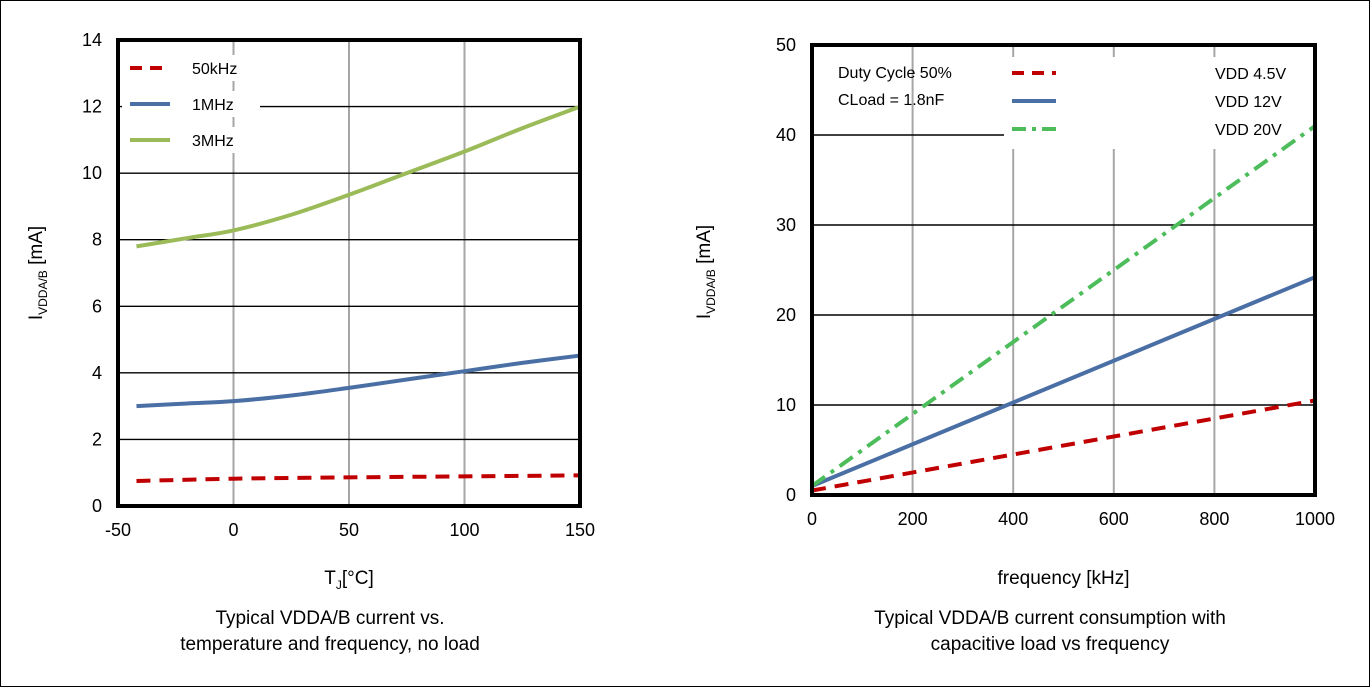 The width and height of the screenshot is (1370, 687). What do you see at coordinates (330, 578) in the screenshot?
I see `x-axis-label-main: T` at bounding box center [330, 578].